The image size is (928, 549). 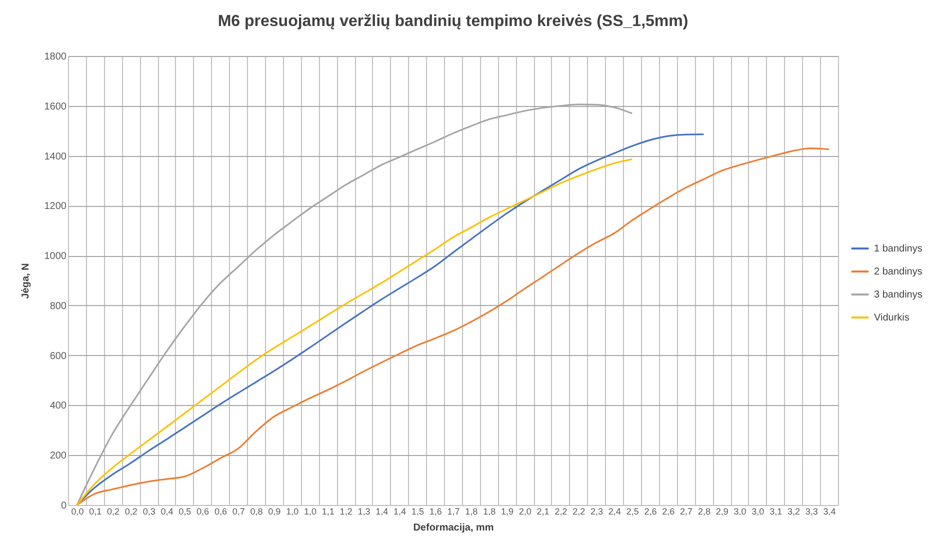 What do you see at coordinates (811, 511) in the screenshot?
I see `x-tick-label: 3,3` at bounding box center [811, 511].